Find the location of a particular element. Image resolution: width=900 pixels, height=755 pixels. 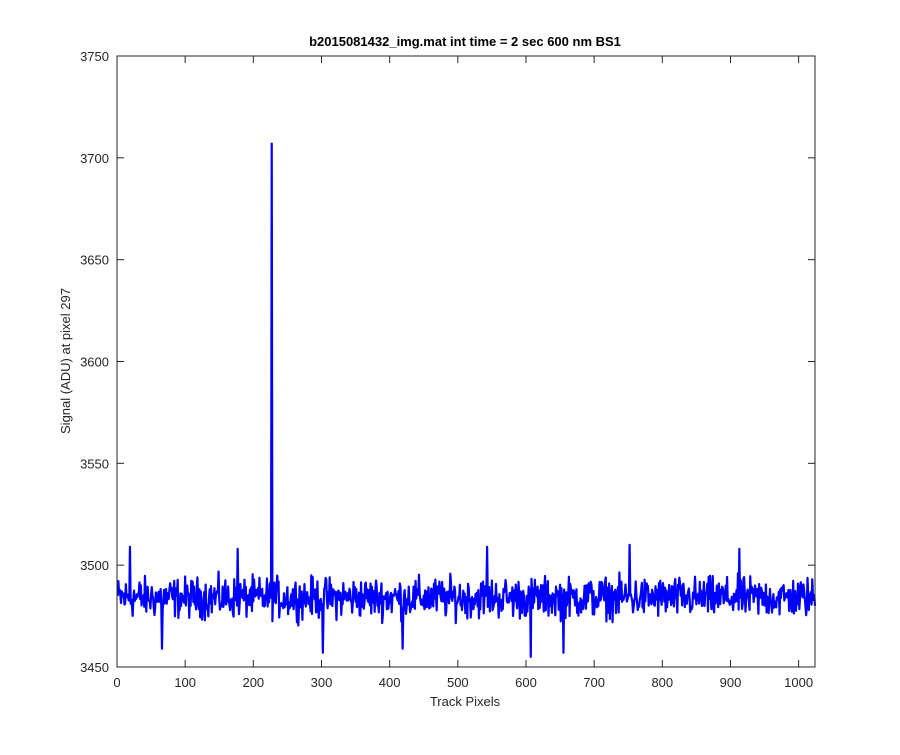

x-tick-label: 1000 is located at coordinates (798, 682).